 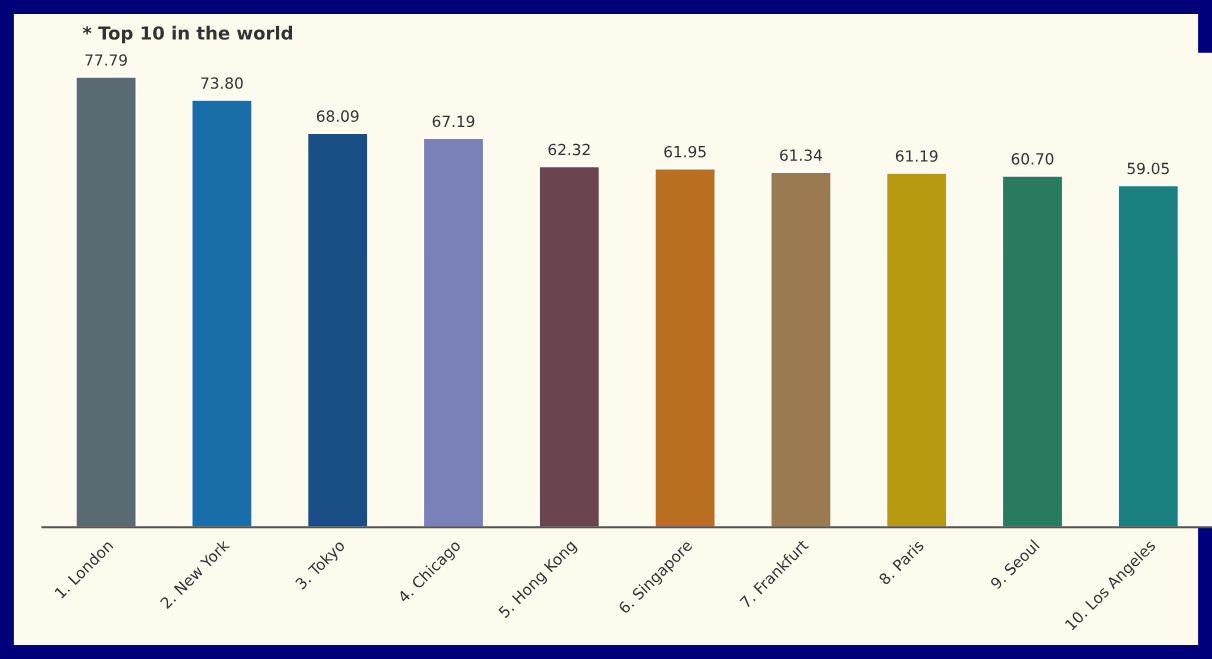 I want to click on data-label: 67.19, so click(x=453, y=121).